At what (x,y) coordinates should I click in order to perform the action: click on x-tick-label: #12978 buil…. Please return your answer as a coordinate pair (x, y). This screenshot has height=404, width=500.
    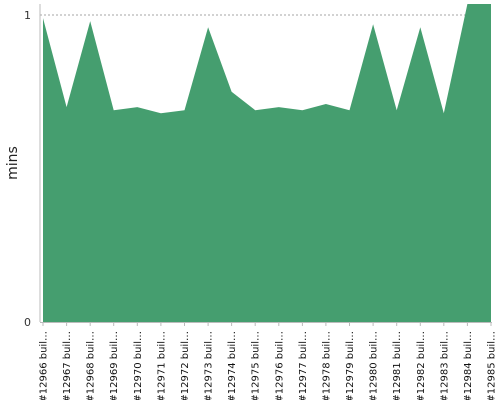
    Looking at the image, I should click on (326, 365).